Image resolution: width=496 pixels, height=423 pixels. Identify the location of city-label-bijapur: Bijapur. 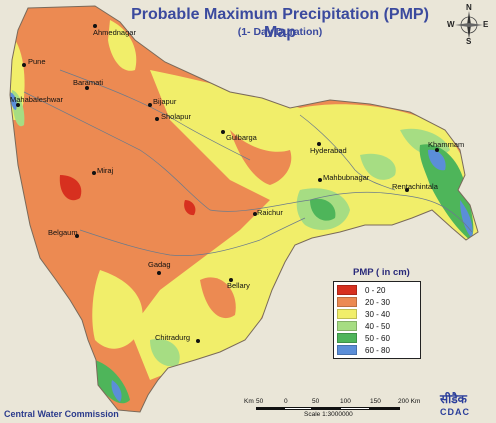
(165, 101).